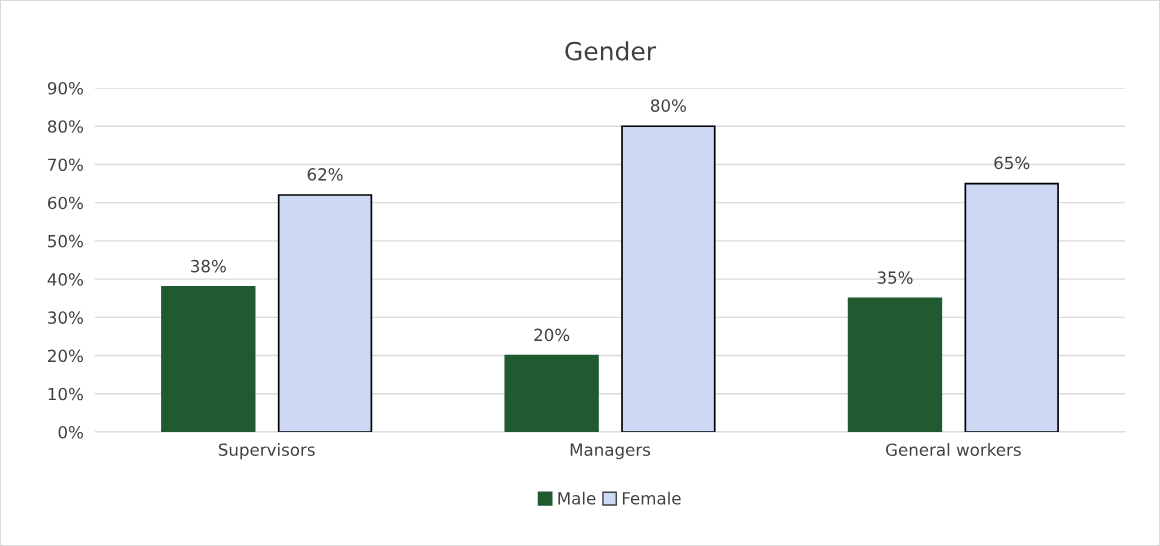 The height and width of the screenshot is (546, 1160). What do you see at coordinates (895, 277) in the screenshot?
I see `data-label: 35%` at bounding box center [895, 277].